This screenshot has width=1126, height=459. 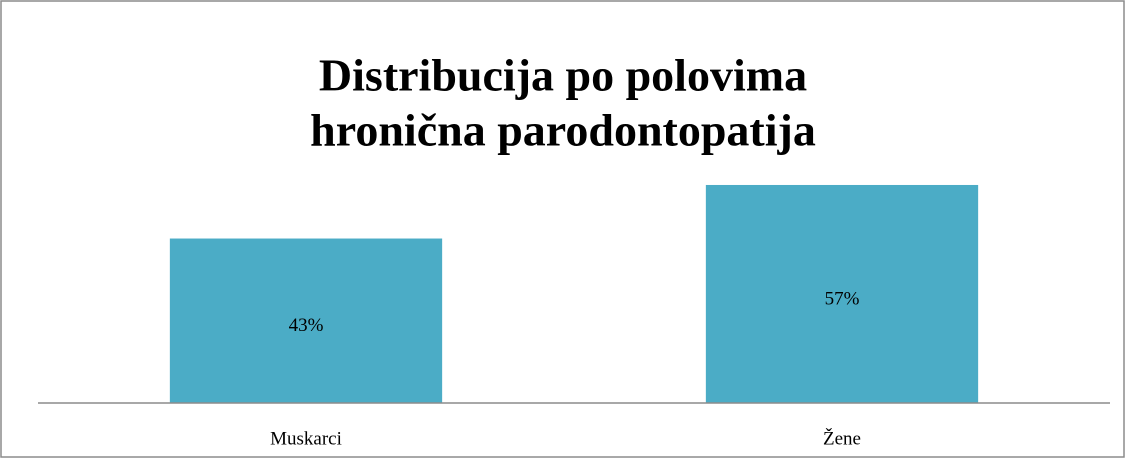 I want to click on chart-title: hronična parodontopatija, so click(x=563, y=130).